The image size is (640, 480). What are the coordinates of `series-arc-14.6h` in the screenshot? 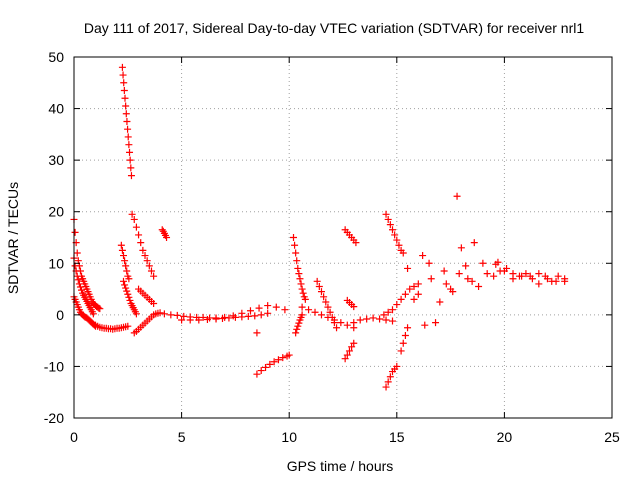 It's located at (393, 232).